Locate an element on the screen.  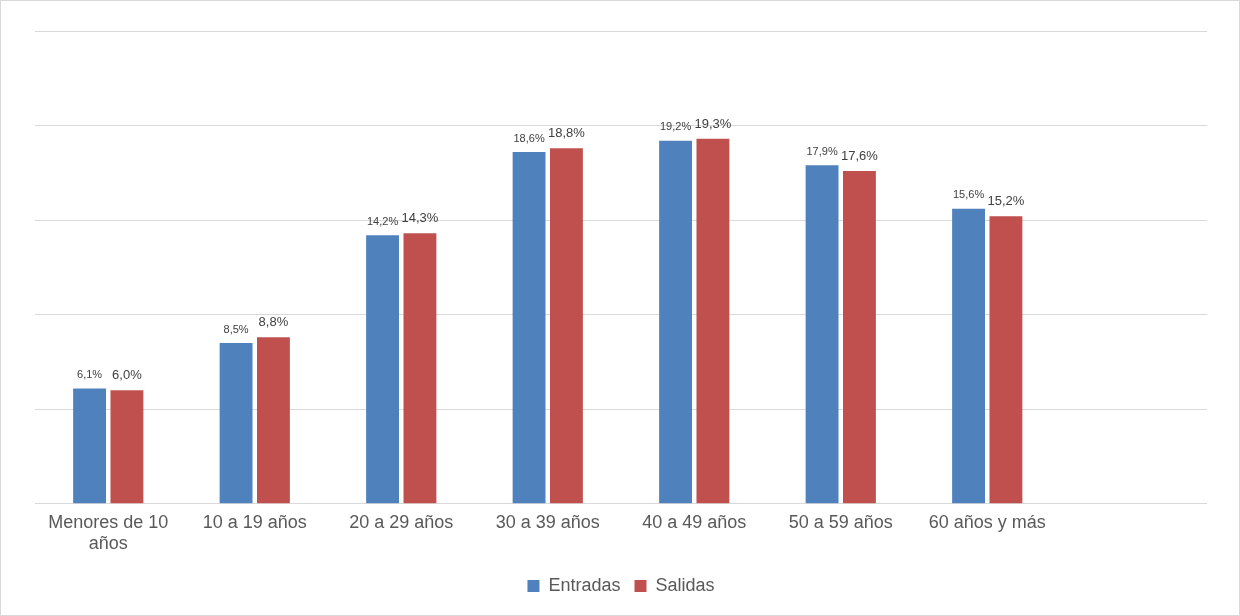
data-label: 19,2% is located at coordinates (675, 126).